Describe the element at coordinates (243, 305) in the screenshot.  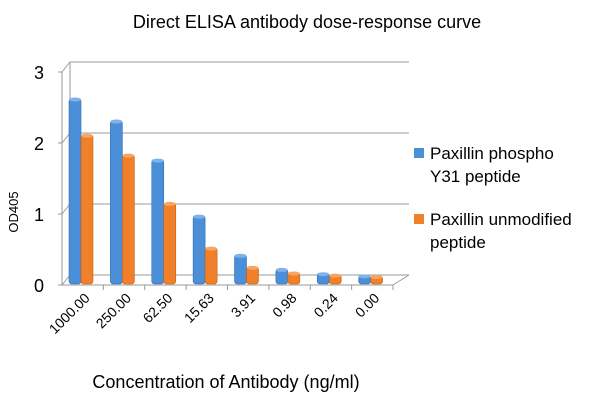
I see `x-tick-label: 3.91` at that location.